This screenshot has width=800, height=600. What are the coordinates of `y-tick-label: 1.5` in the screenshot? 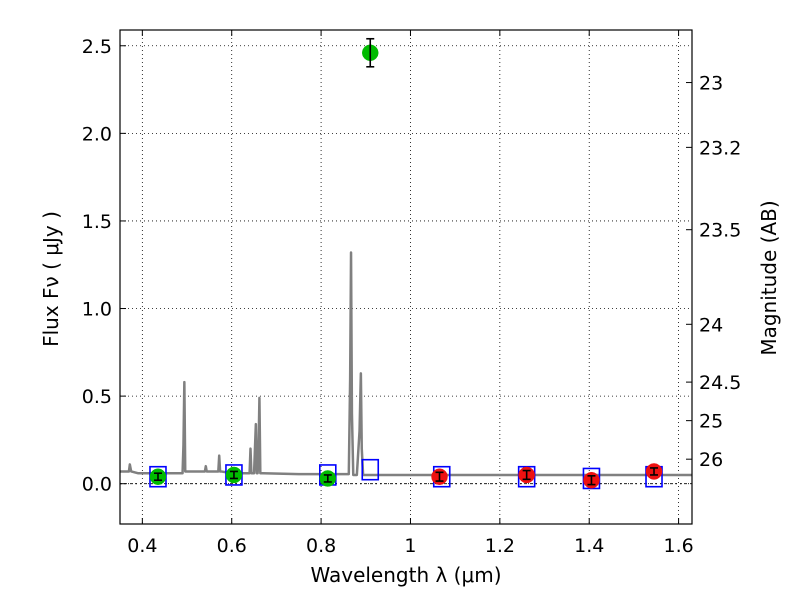 It's located at (97, 222).